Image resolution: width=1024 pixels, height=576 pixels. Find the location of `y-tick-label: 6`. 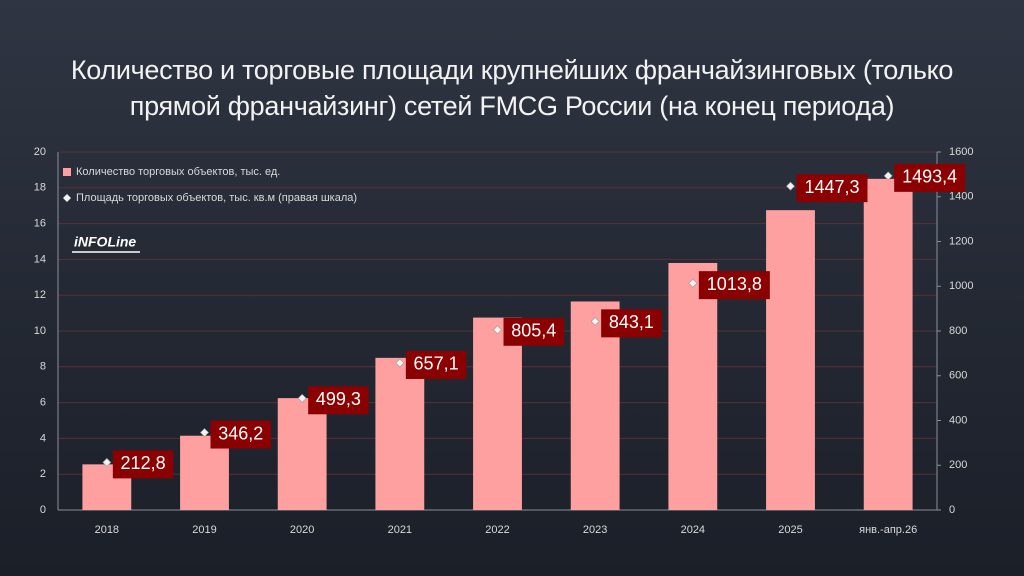

y-tick-label: 6 is located at coordinates (43, 403).